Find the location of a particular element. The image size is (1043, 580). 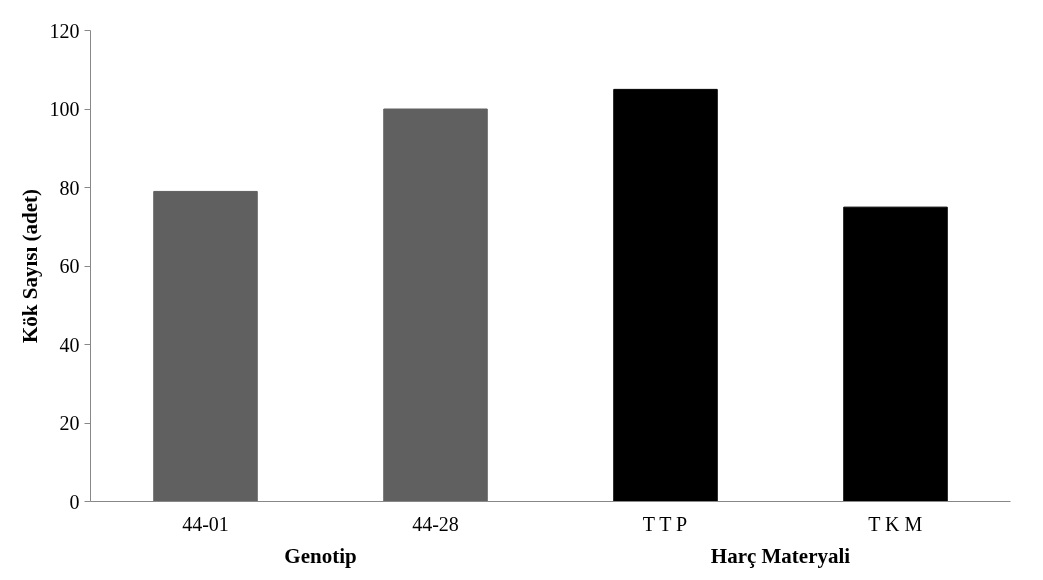

y-tick-label: 80 is located at coordinates (69, 187).